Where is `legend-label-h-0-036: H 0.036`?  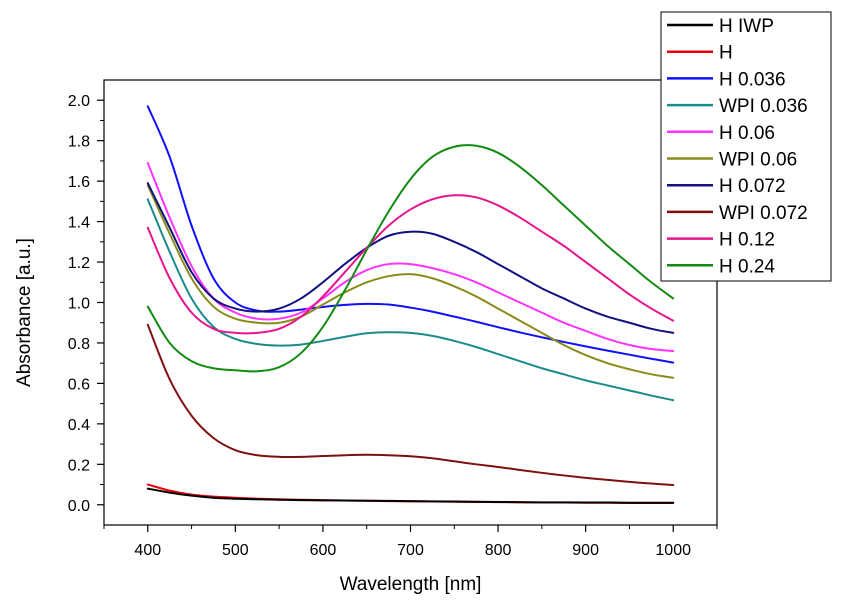
legend-label-h-0-036: H 0.036 is located at coordinates (752, 79).